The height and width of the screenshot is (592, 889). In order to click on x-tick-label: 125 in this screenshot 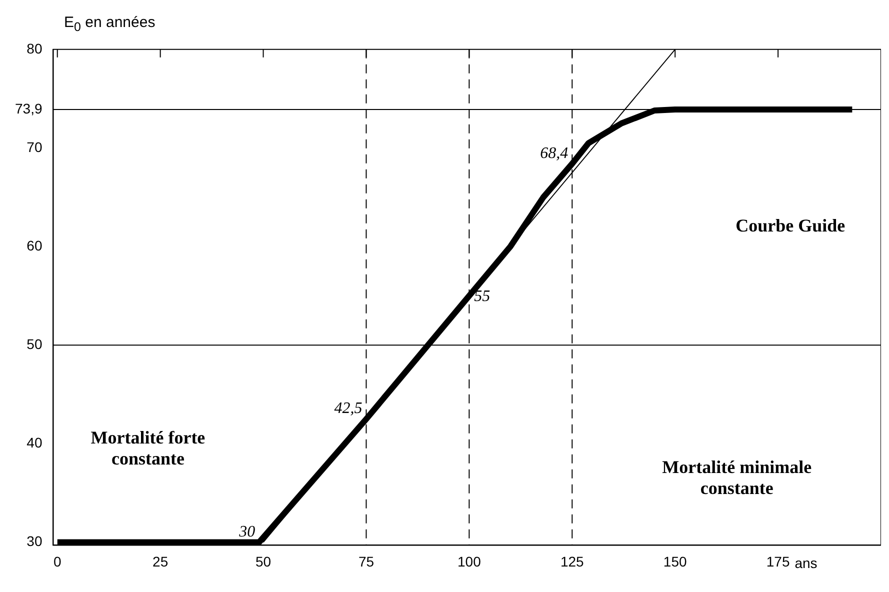, I will do `click(572, 561)`.